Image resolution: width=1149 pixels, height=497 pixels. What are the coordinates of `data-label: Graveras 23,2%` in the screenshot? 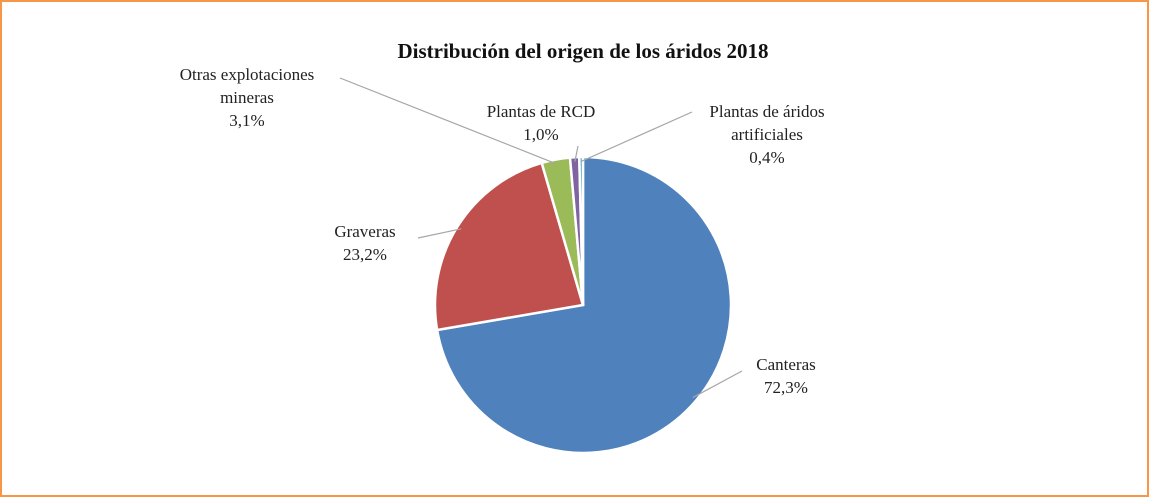 It's located at (365, 243).